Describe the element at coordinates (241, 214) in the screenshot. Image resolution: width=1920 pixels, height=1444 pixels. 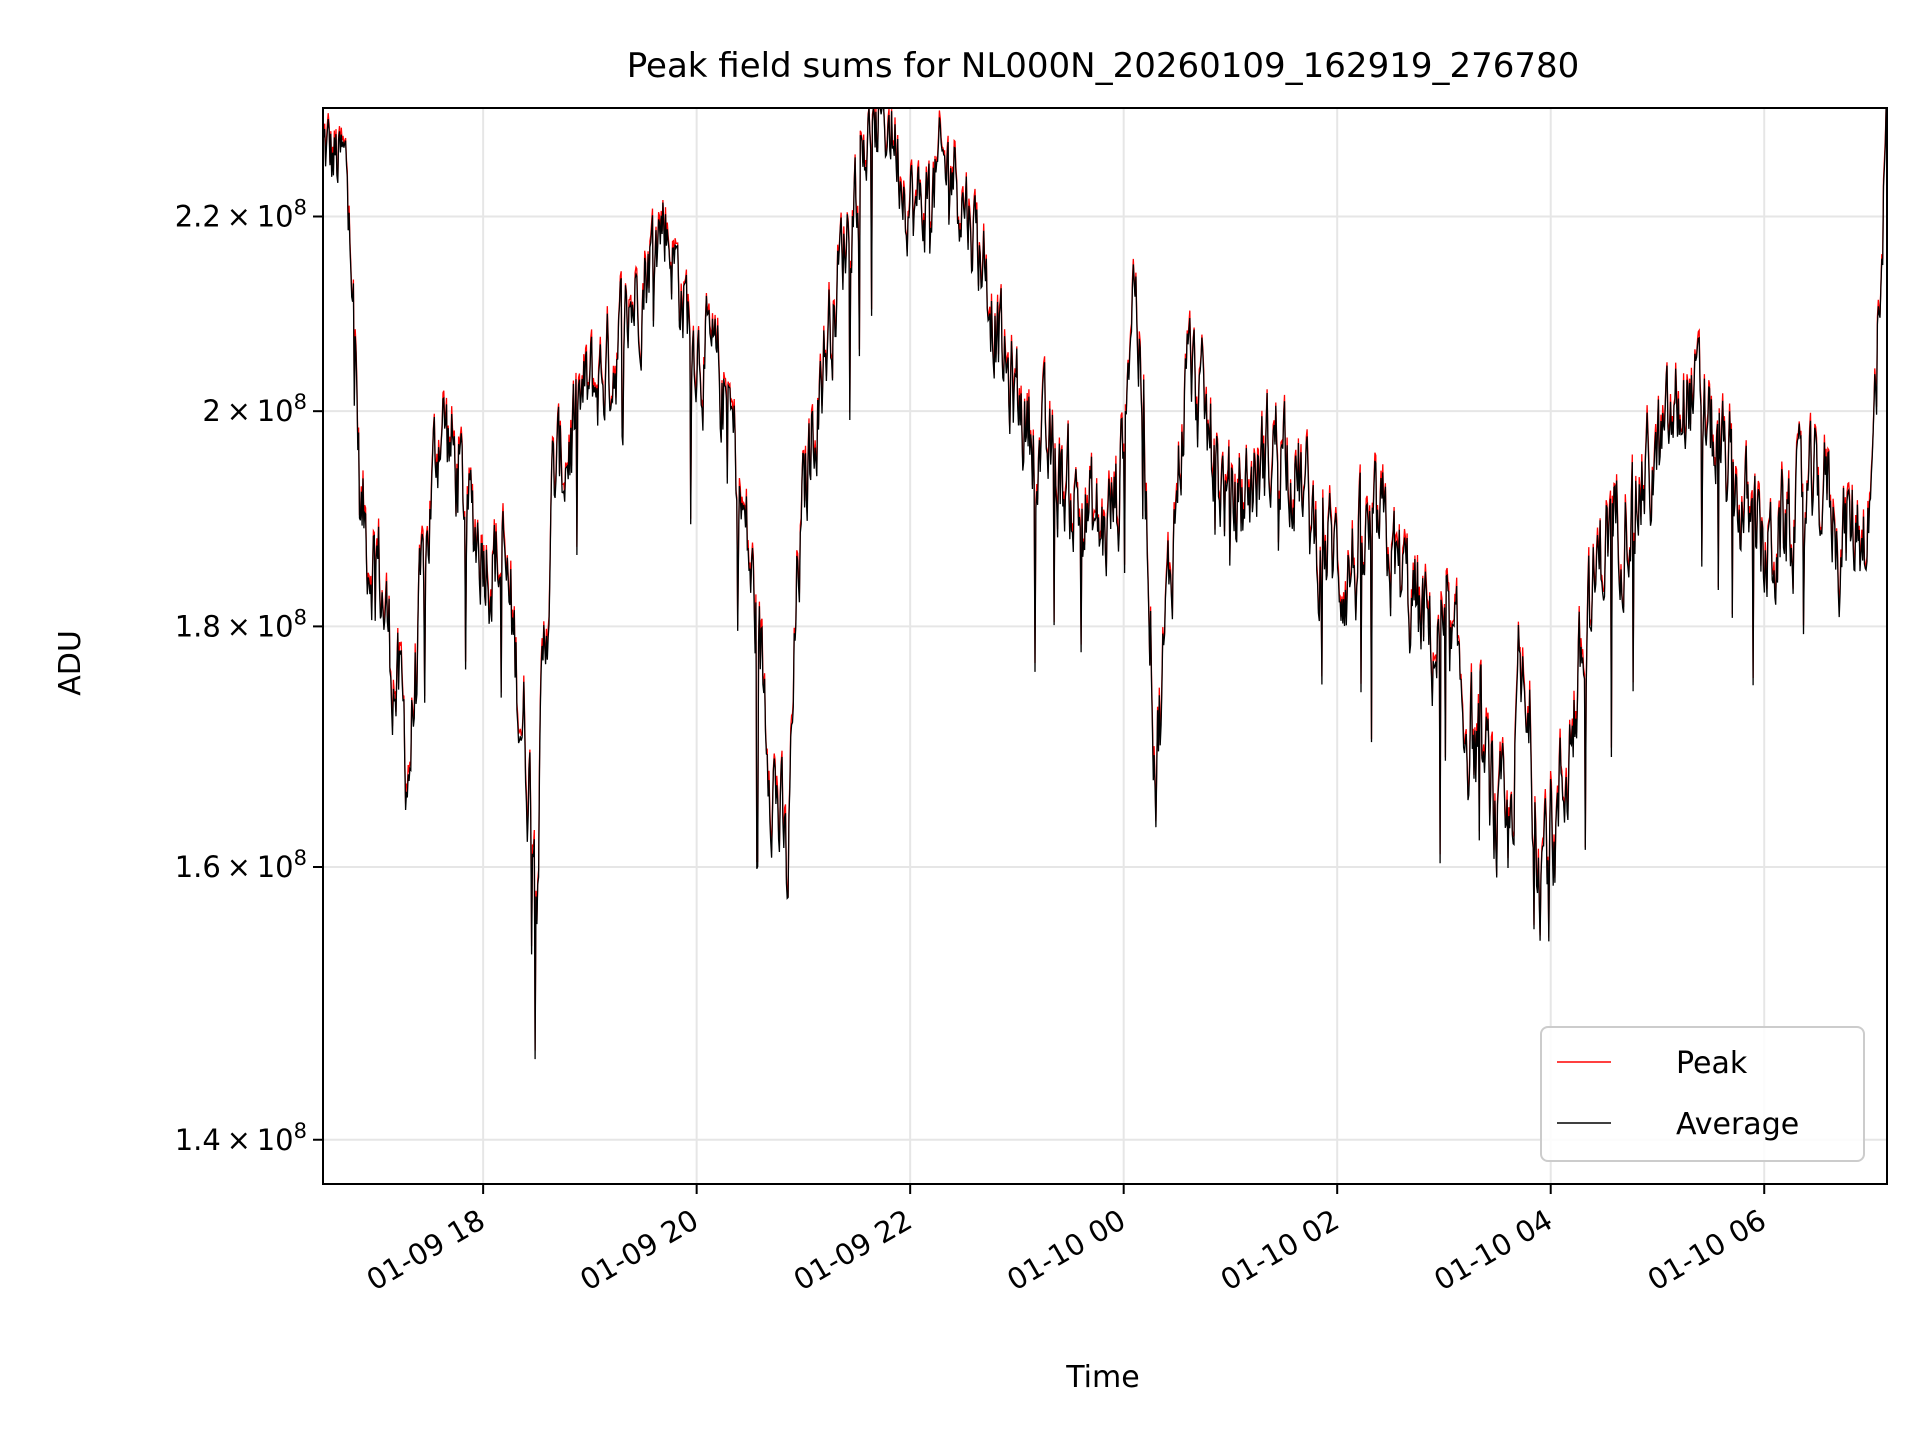
I see `y-tick-label: 2.2 × 108` at that location.